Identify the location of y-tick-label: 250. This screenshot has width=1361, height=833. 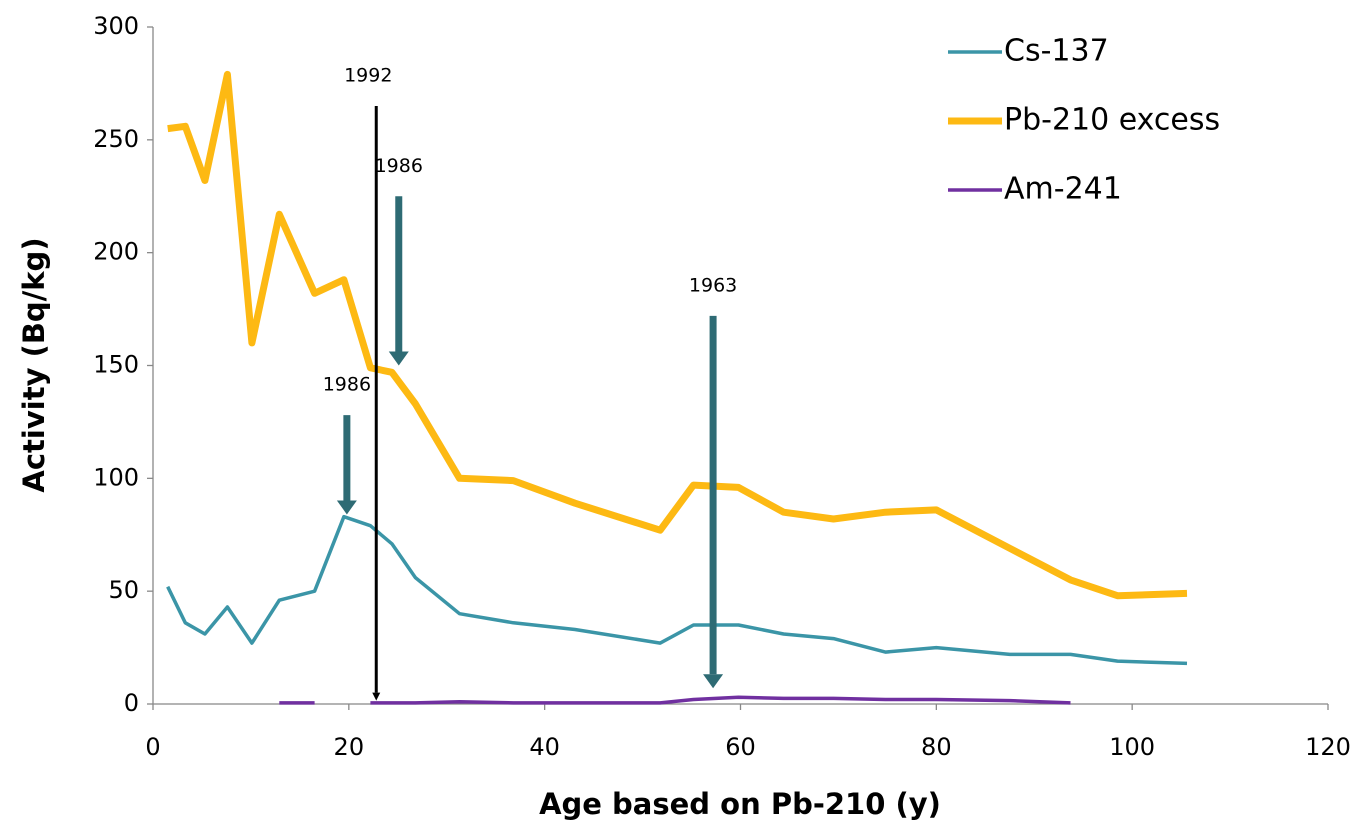
(116, 139).